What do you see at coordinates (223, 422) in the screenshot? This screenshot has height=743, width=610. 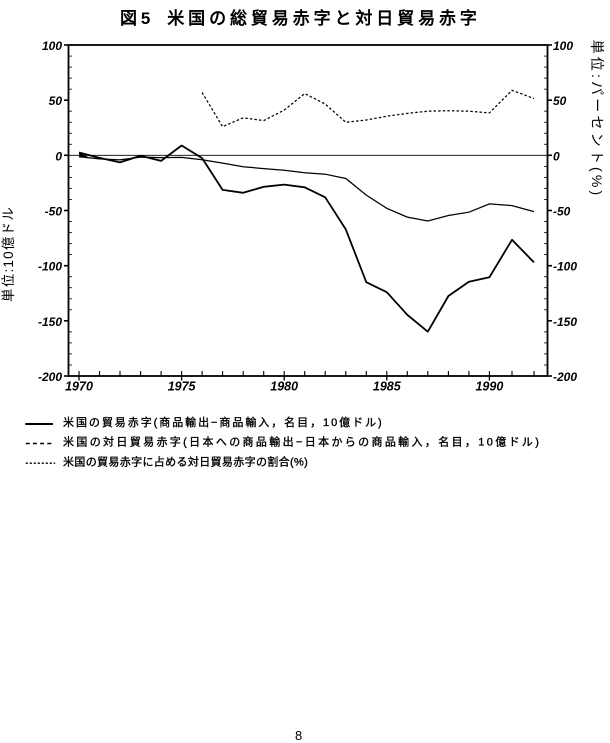 I see `svg-text: 米国の貿易赤字(商品輸出−商品輸入，名目，10億ドル)` at bounding box center [223, 422].